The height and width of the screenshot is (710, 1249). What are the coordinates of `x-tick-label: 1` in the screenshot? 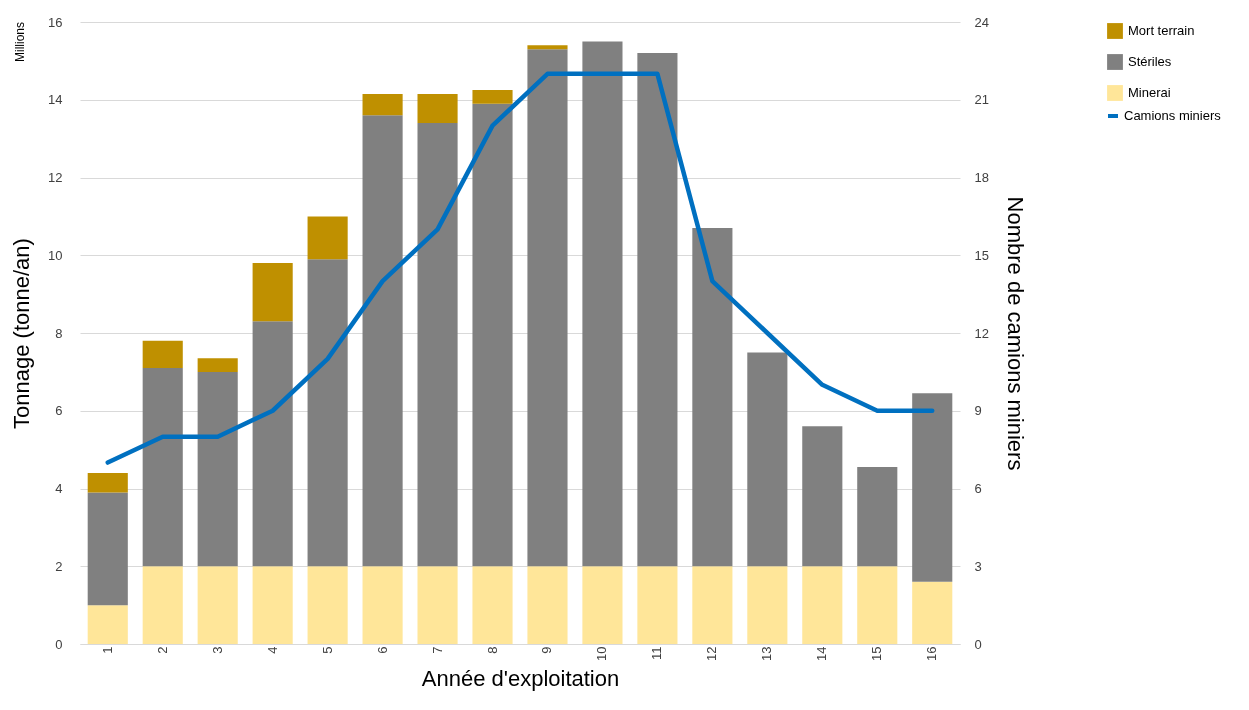 It's located at (107, 650).